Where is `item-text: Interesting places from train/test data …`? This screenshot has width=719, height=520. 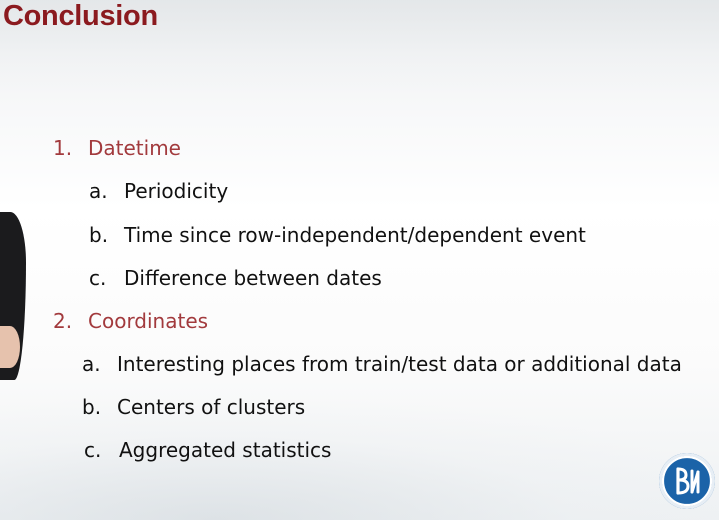
item-text: Interesting places from train/test data … is located at coordinates (399, 364).